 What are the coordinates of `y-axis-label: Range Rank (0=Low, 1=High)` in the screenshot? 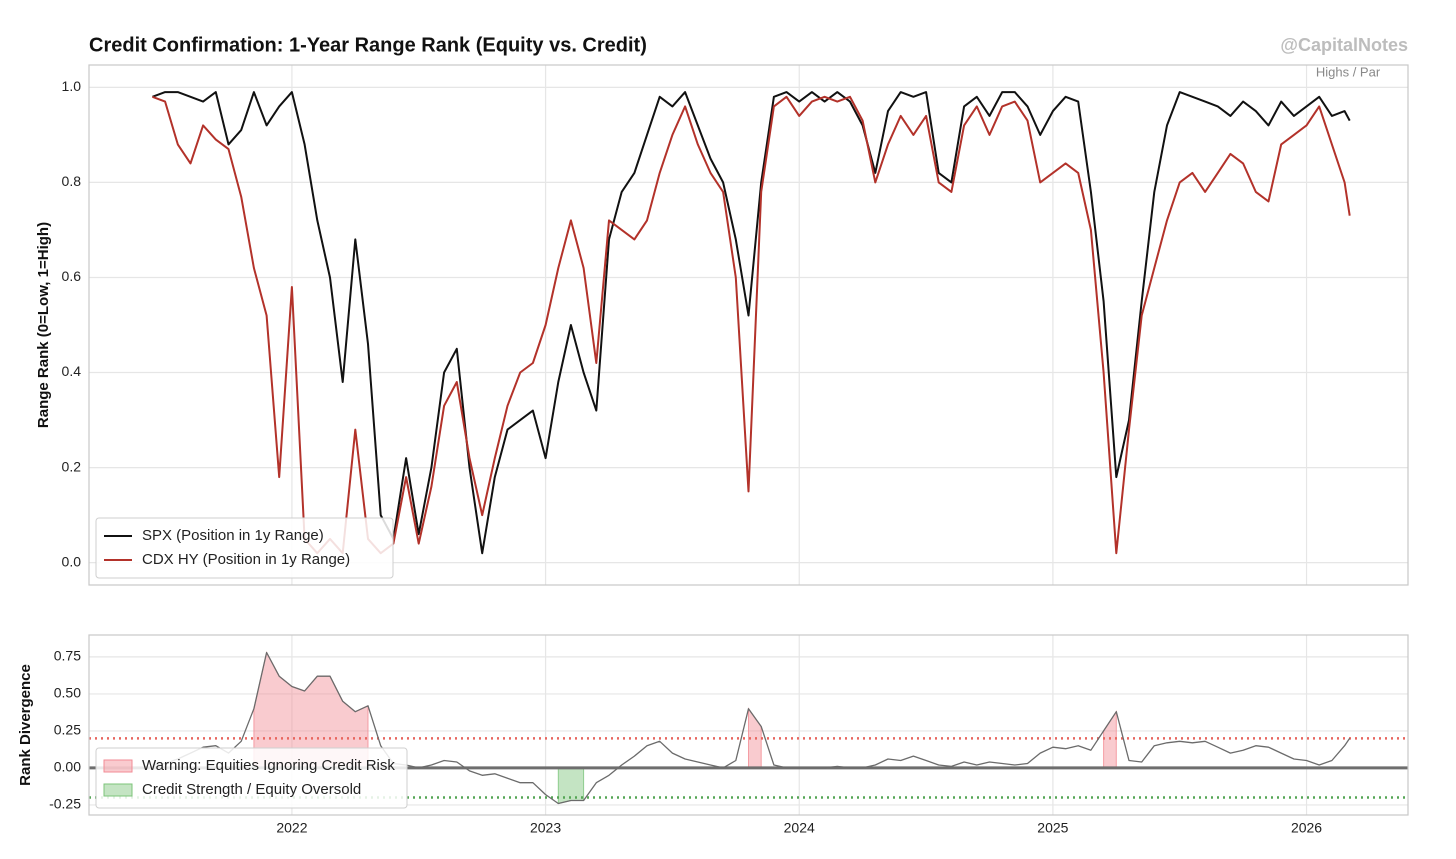 It's located at (43, 325).